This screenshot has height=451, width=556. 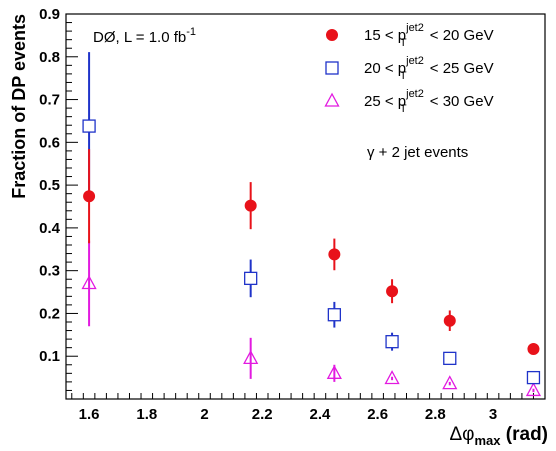 I want to click on y-tick-label: 0.9, so click(x=49, y=14).